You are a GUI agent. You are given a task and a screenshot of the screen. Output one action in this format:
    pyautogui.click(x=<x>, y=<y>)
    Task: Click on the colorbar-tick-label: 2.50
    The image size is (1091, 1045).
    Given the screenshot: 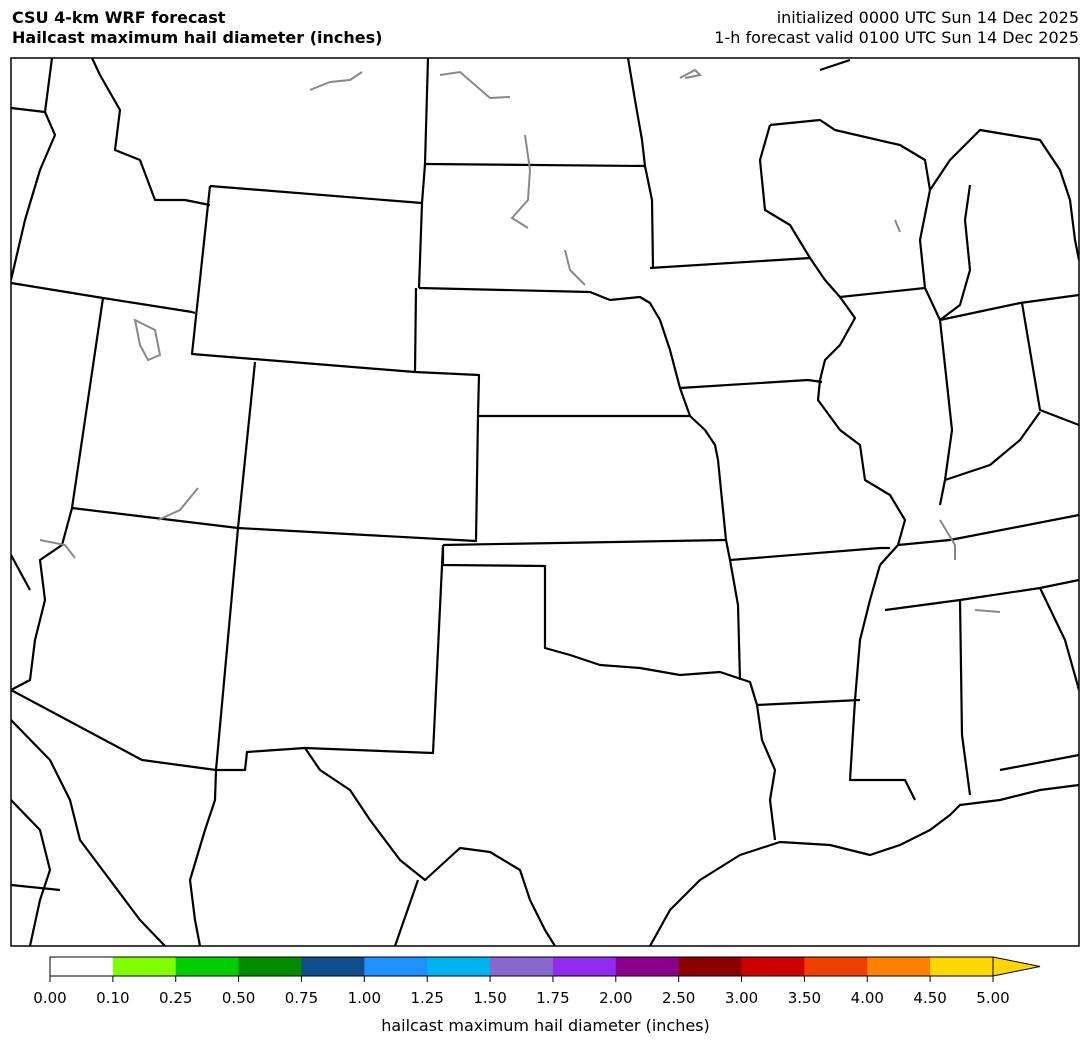 What is the action you would take?
    pyautogui.click(x=678, y=998)
    